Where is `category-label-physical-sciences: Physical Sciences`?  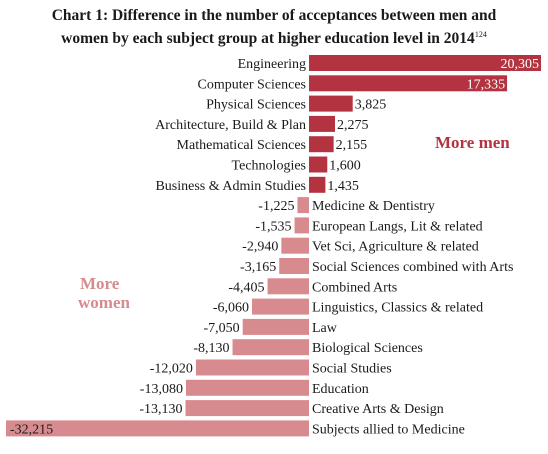
category-label-physical-sciences: Physical Sciences is located at coordinates (256, 105).